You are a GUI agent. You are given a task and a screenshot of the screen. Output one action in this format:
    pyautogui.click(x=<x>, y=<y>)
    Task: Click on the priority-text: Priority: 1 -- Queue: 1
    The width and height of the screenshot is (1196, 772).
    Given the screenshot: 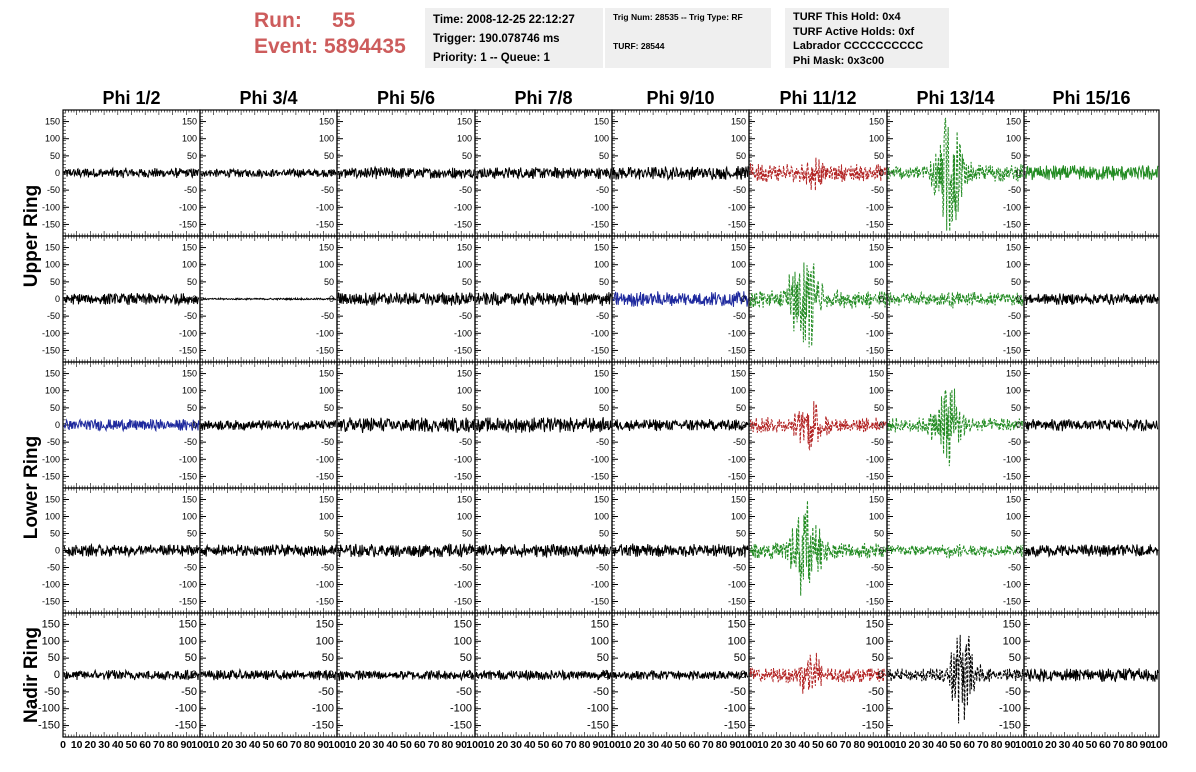 What is the action you would take?
    pyautogui.click(x=491, y=58)
    